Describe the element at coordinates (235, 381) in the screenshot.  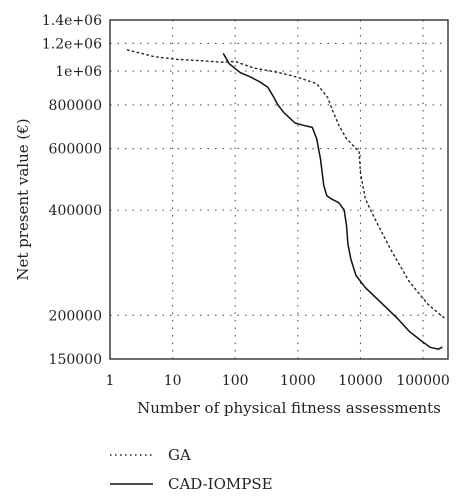
I see `x-tick-label: 100` at that location.